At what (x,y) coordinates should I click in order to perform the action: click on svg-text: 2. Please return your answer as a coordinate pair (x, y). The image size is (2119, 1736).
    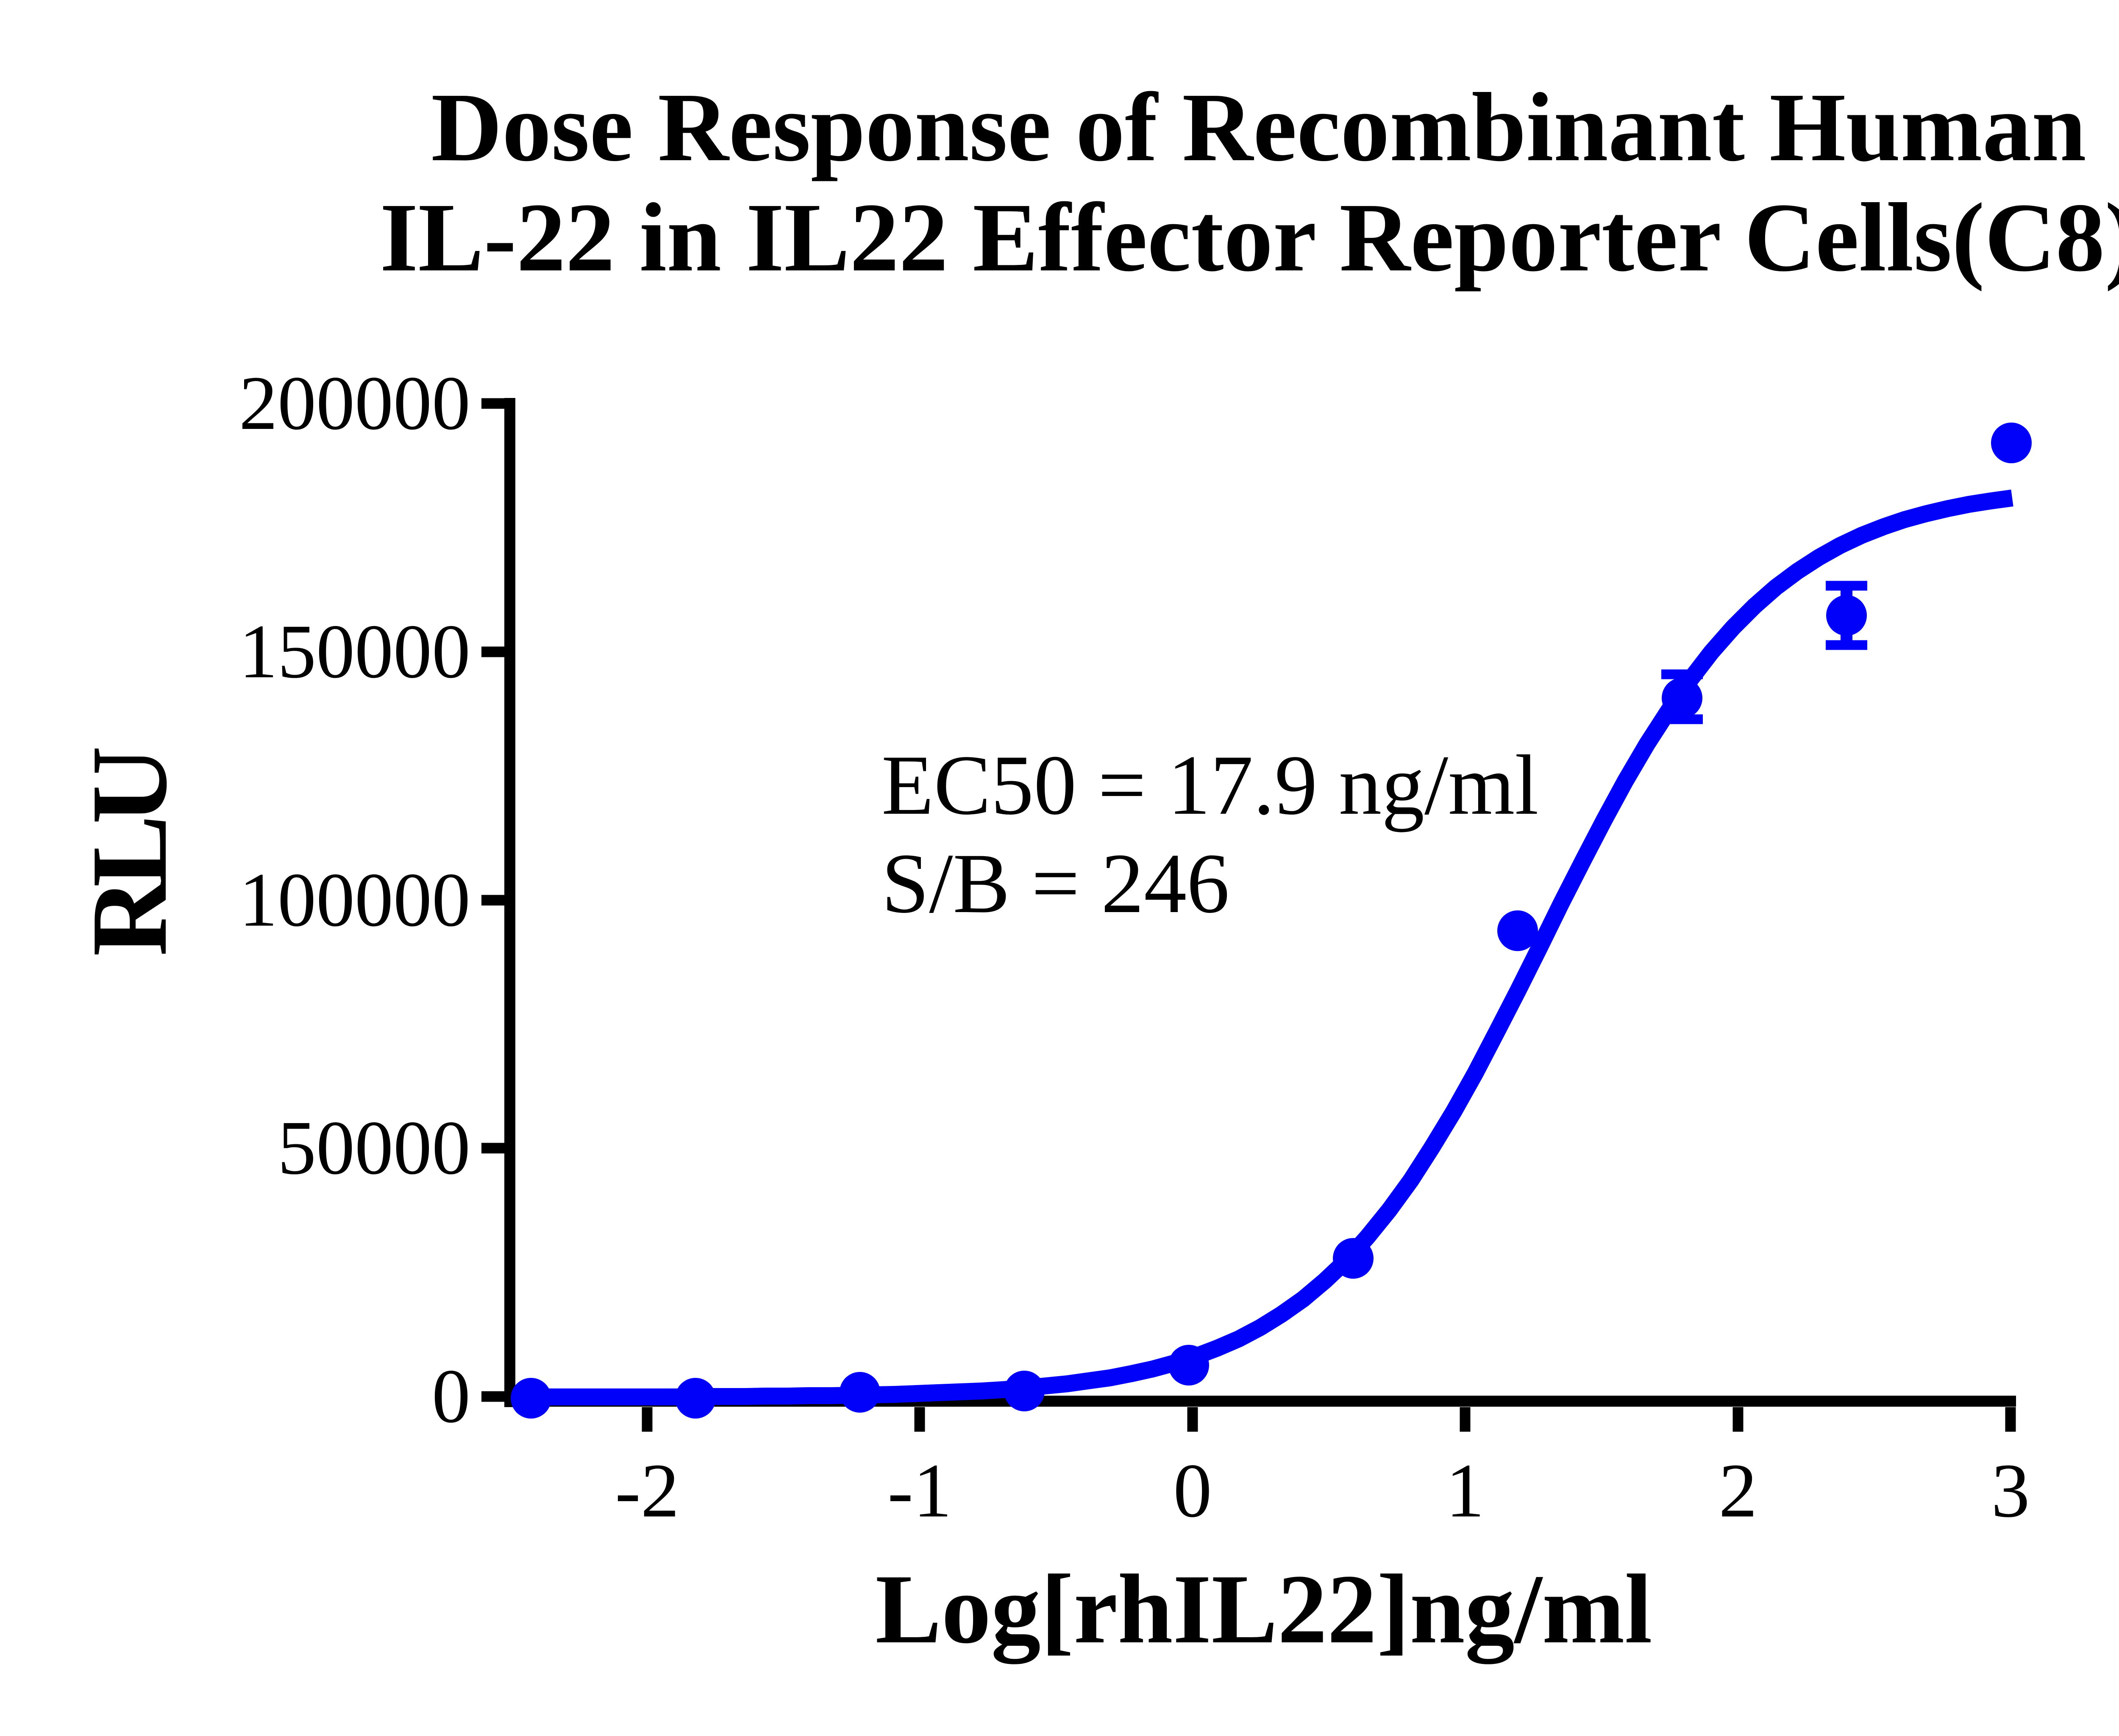
    Looking at the image, I should click on (1738, 1490).